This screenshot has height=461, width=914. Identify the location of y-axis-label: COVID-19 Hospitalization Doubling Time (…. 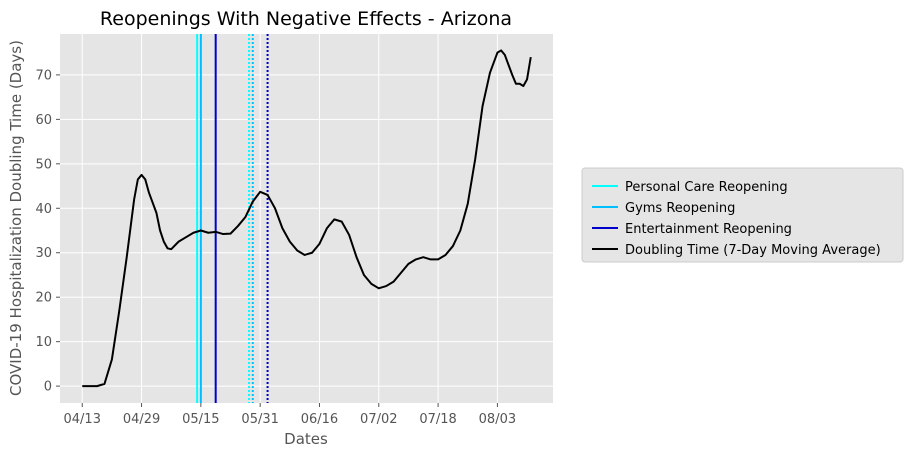
(16, 218).